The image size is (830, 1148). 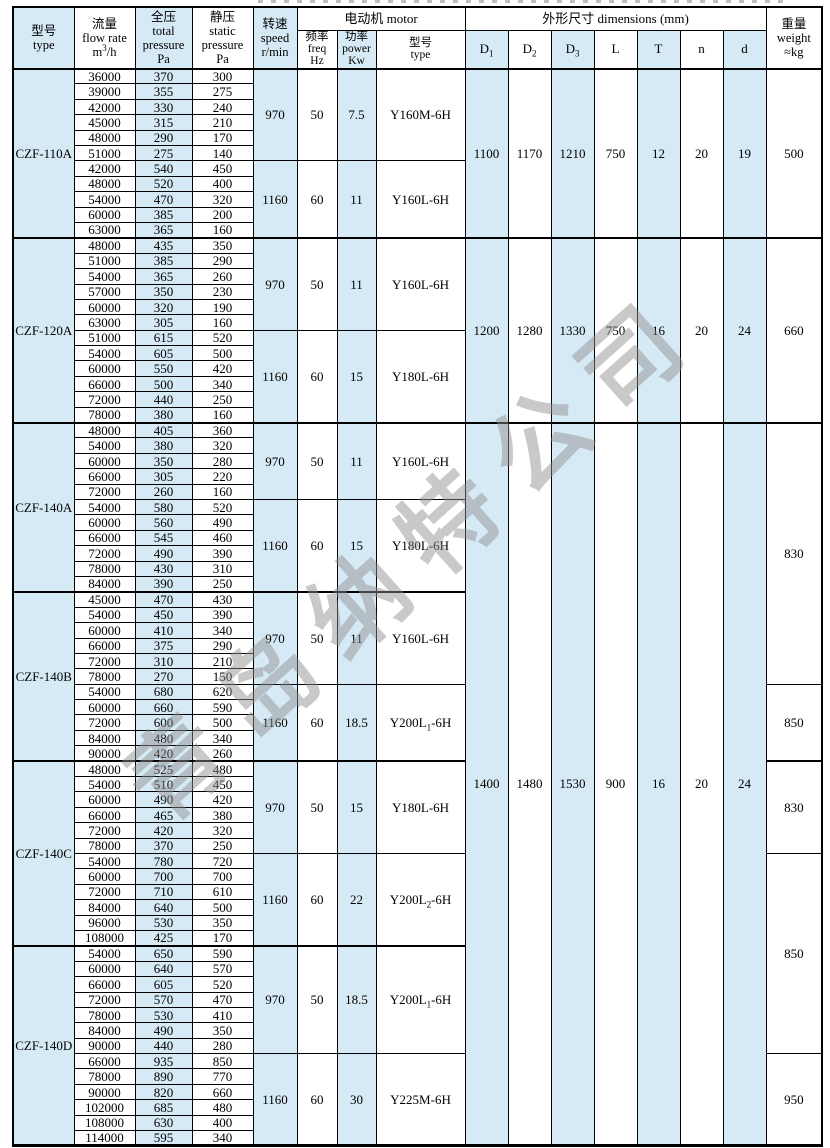 I want to click on table-row: 66000 605 520, so click(x=417, y=984).